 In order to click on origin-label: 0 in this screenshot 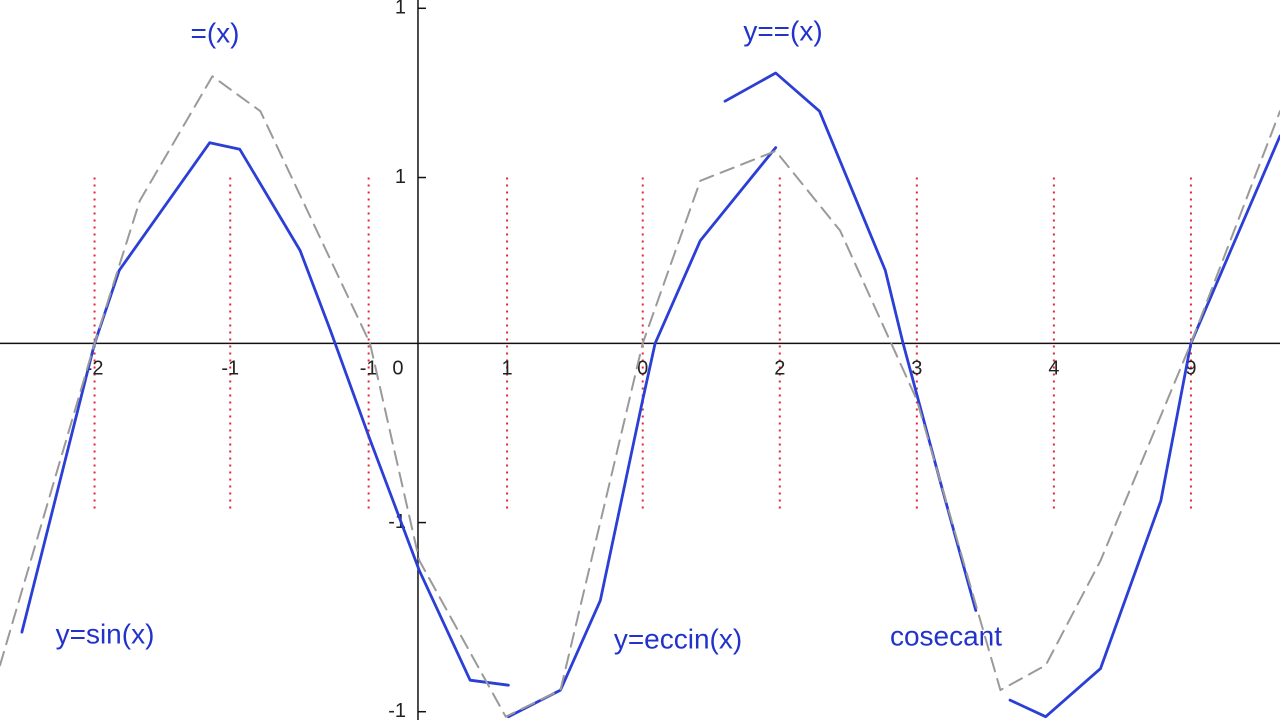, I will do `click(397, 369)`.